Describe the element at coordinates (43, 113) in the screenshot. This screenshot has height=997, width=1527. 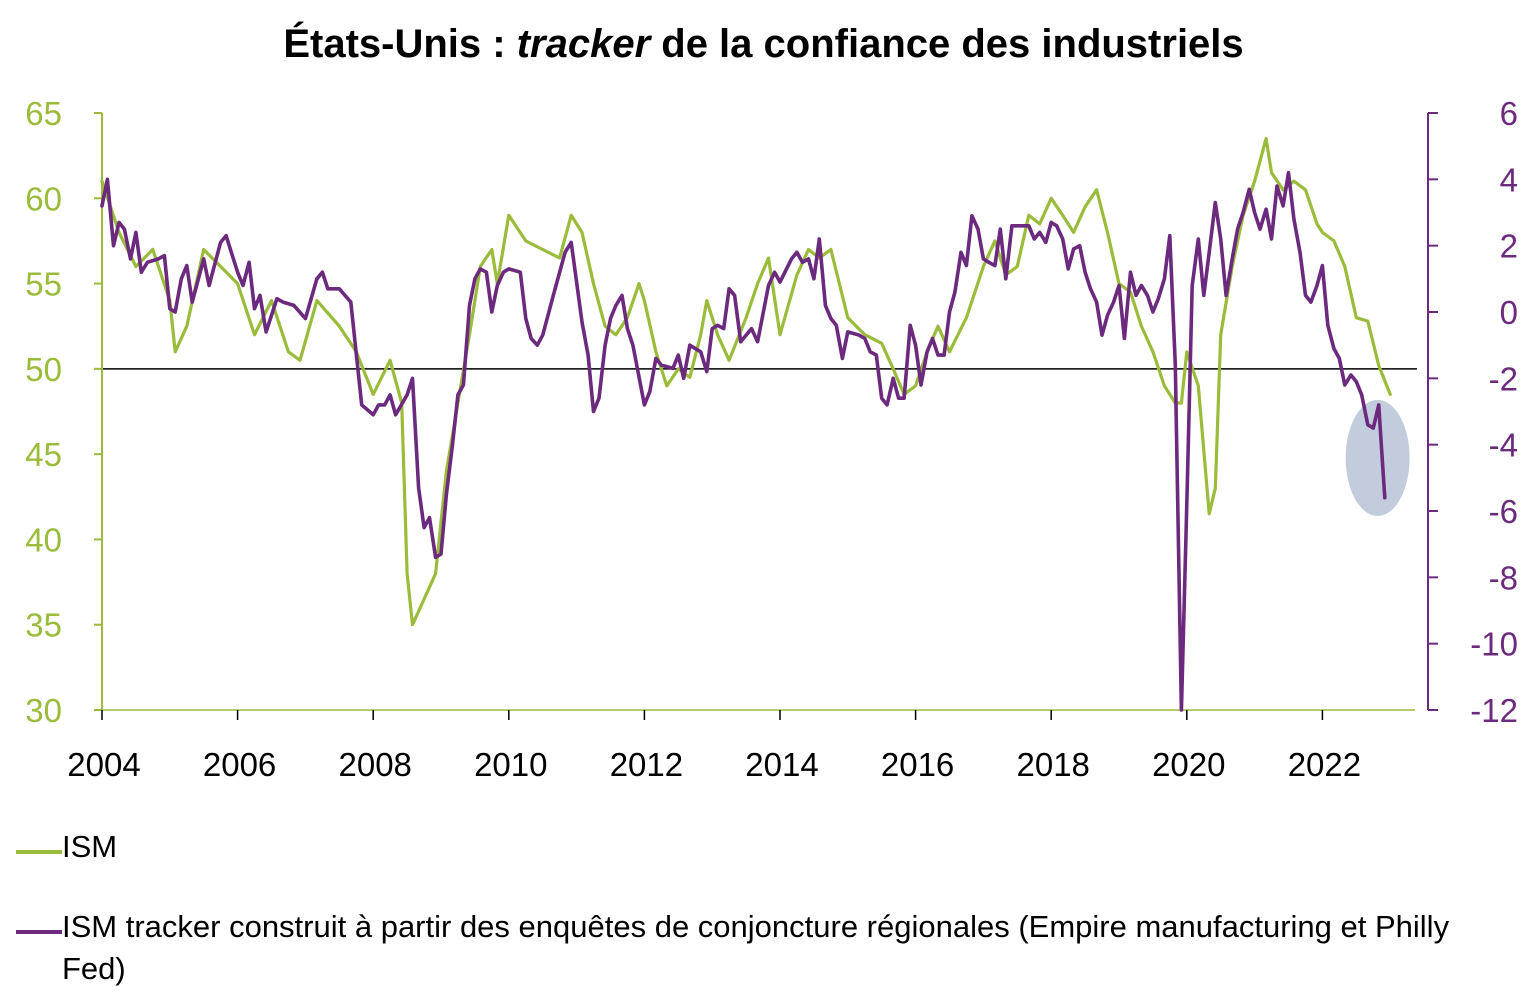
I see `left-tick-label: 65` at that location.